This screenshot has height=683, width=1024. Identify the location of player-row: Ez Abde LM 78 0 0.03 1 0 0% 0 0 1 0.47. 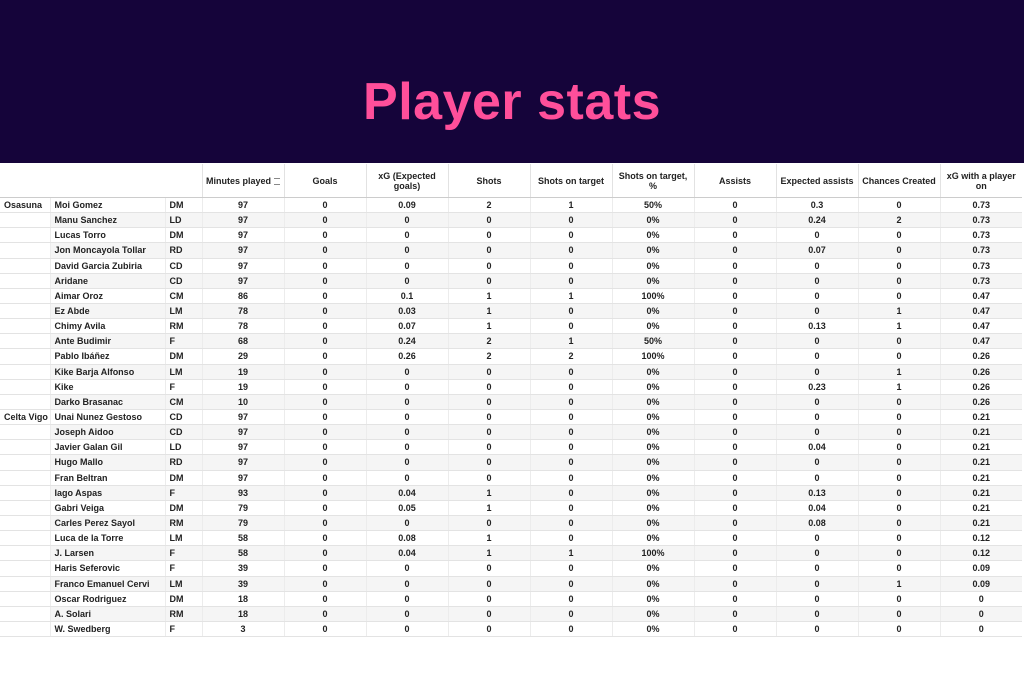
(511, 311).